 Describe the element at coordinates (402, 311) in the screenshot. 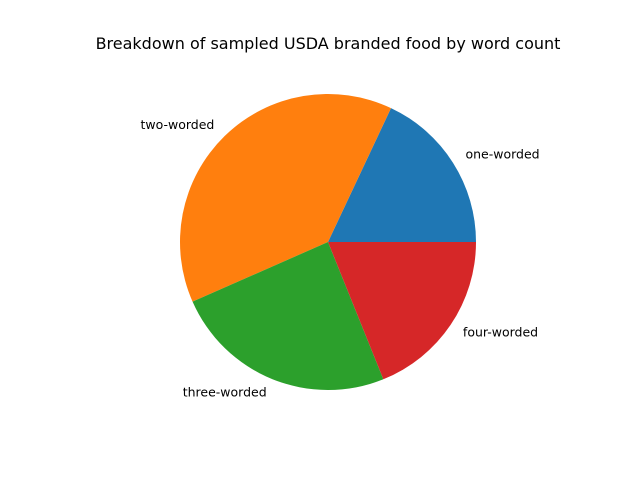

I see `pie-slice-four-worded` at that location.